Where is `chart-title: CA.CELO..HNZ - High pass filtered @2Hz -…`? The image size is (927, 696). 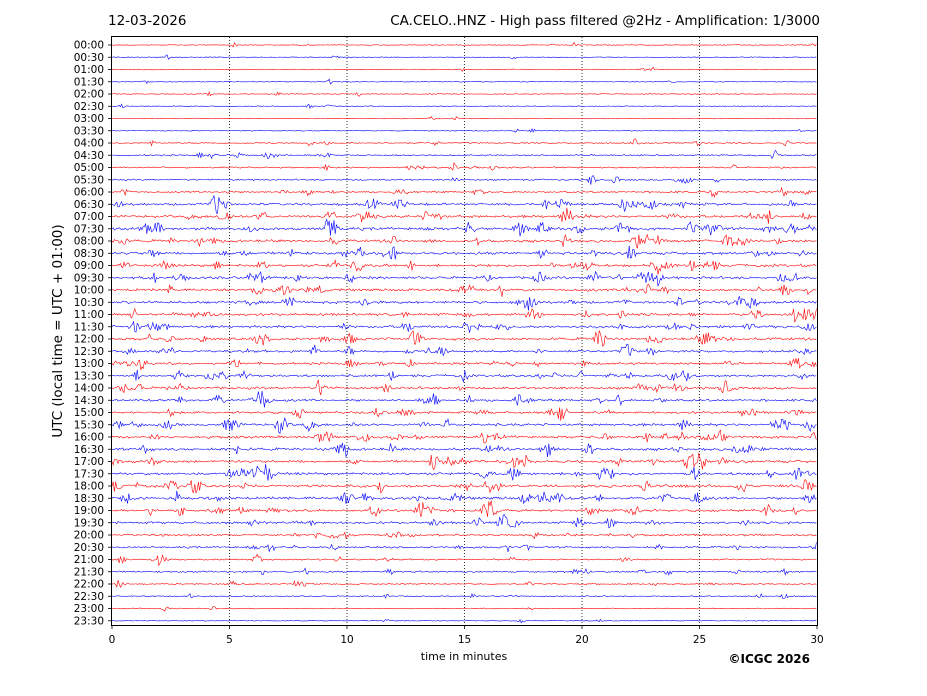 chart-title: CA.CELO..HNZ - High pass filtered @2Hz -… is located at coordinates (605, 21).